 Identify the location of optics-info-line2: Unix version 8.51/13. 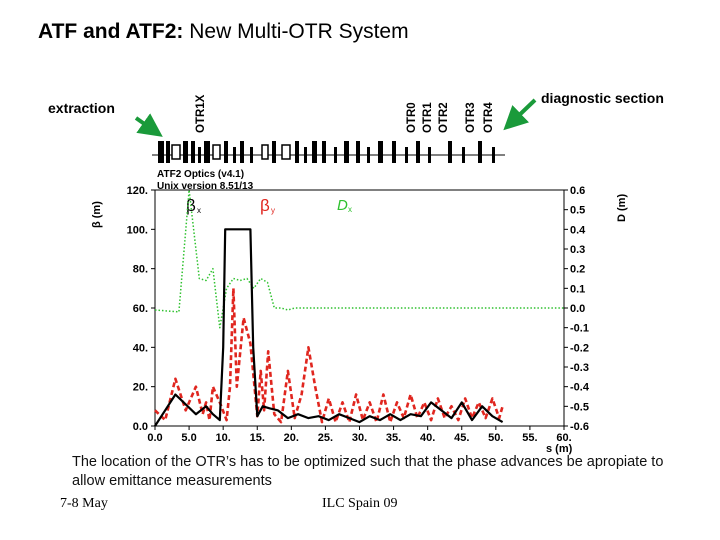
(205, 186).